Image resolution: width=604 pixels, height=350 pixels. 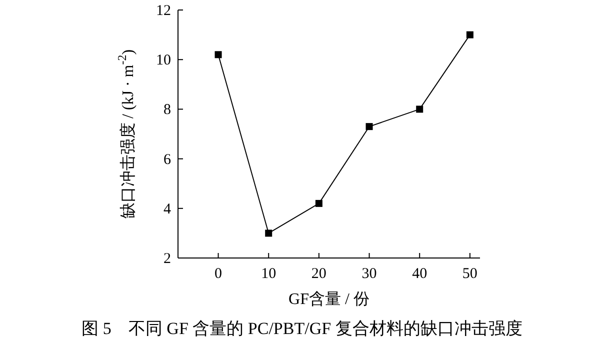 I want to click on x-tick-label: 30, so click(x=369, y=274).